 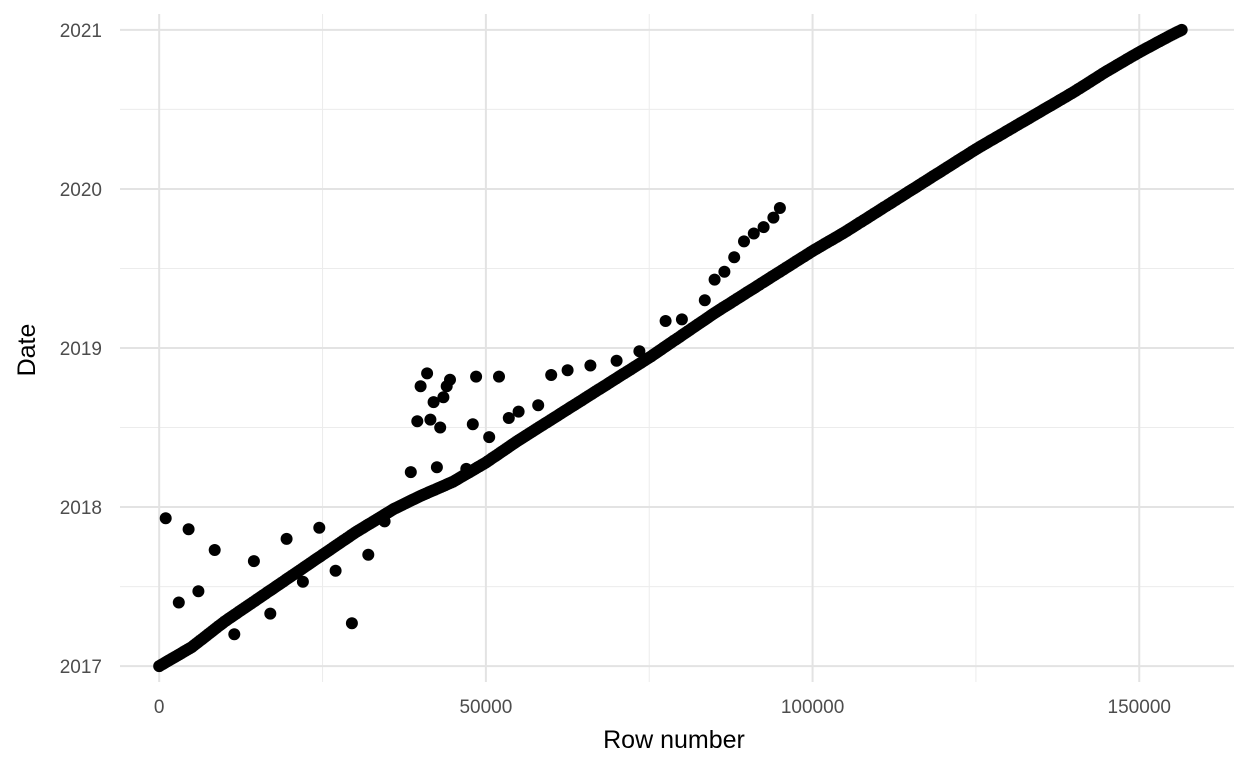 I want to click on y-tick-label: 2018, so click(x=81, y=508).